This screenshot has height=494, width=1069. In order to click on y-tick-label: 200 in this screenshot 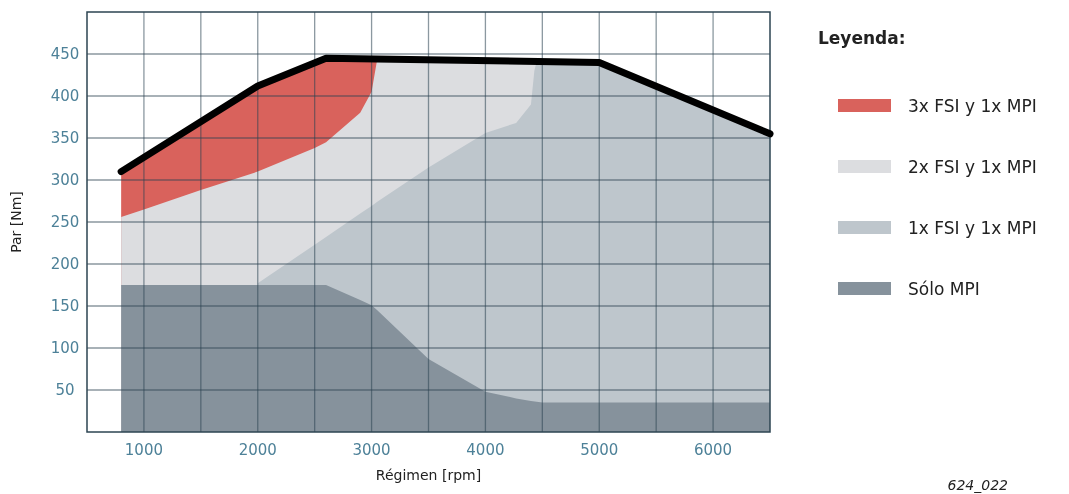, I will do `click(65, 264)`.